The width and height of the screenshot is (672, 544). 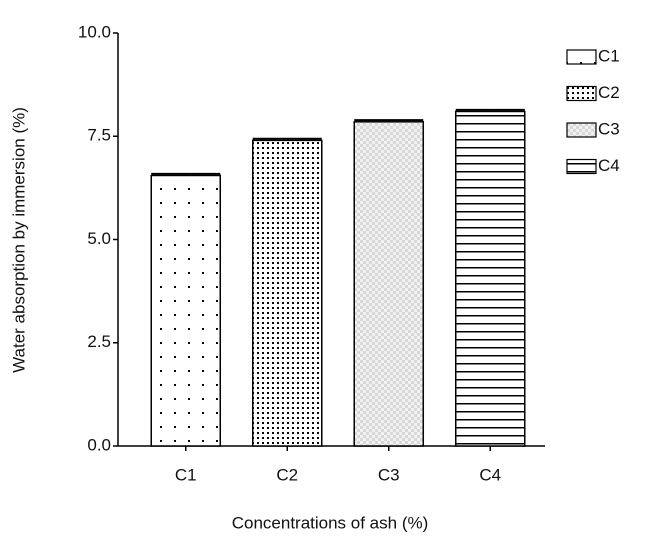 I want to click on legend-label: C3, so click(x=609, y=128).